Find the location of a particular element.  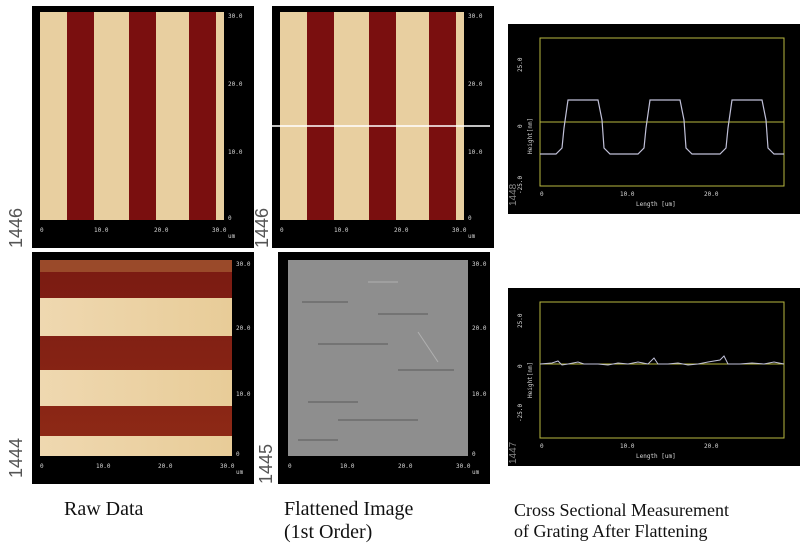

afm-image-bottom-raw: 0 10.0 20.0 30.0 30.0 20.0 10.0 0 um is located at coordinates (143, 368).